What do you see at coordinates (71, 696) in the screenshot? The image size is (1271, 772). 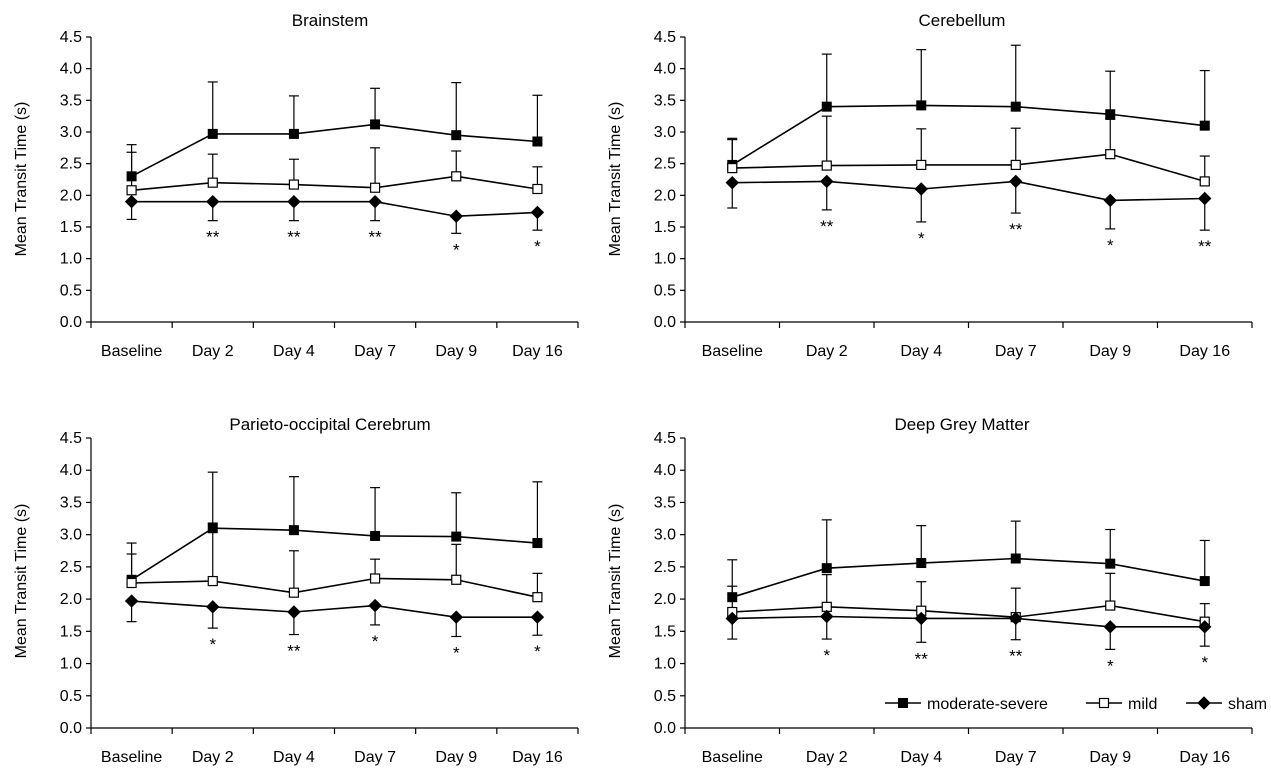 I see `y-tick-label: 0.5` at bounding box center [71, 696].